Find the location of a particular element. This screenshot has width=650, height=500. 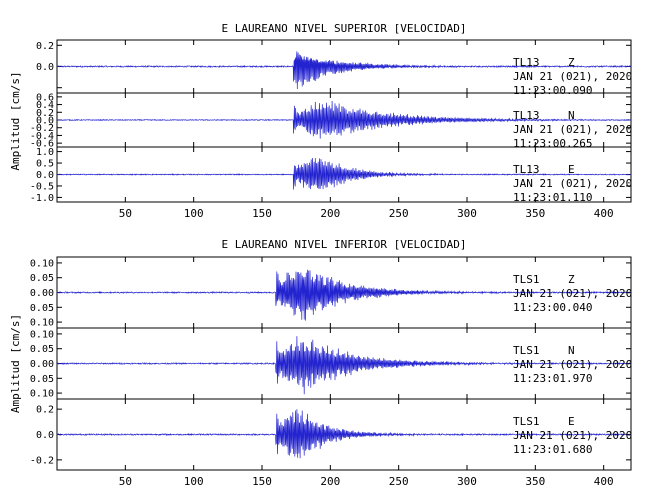

record-time: 11:23:01.970 is located at coordinates (552, 378).